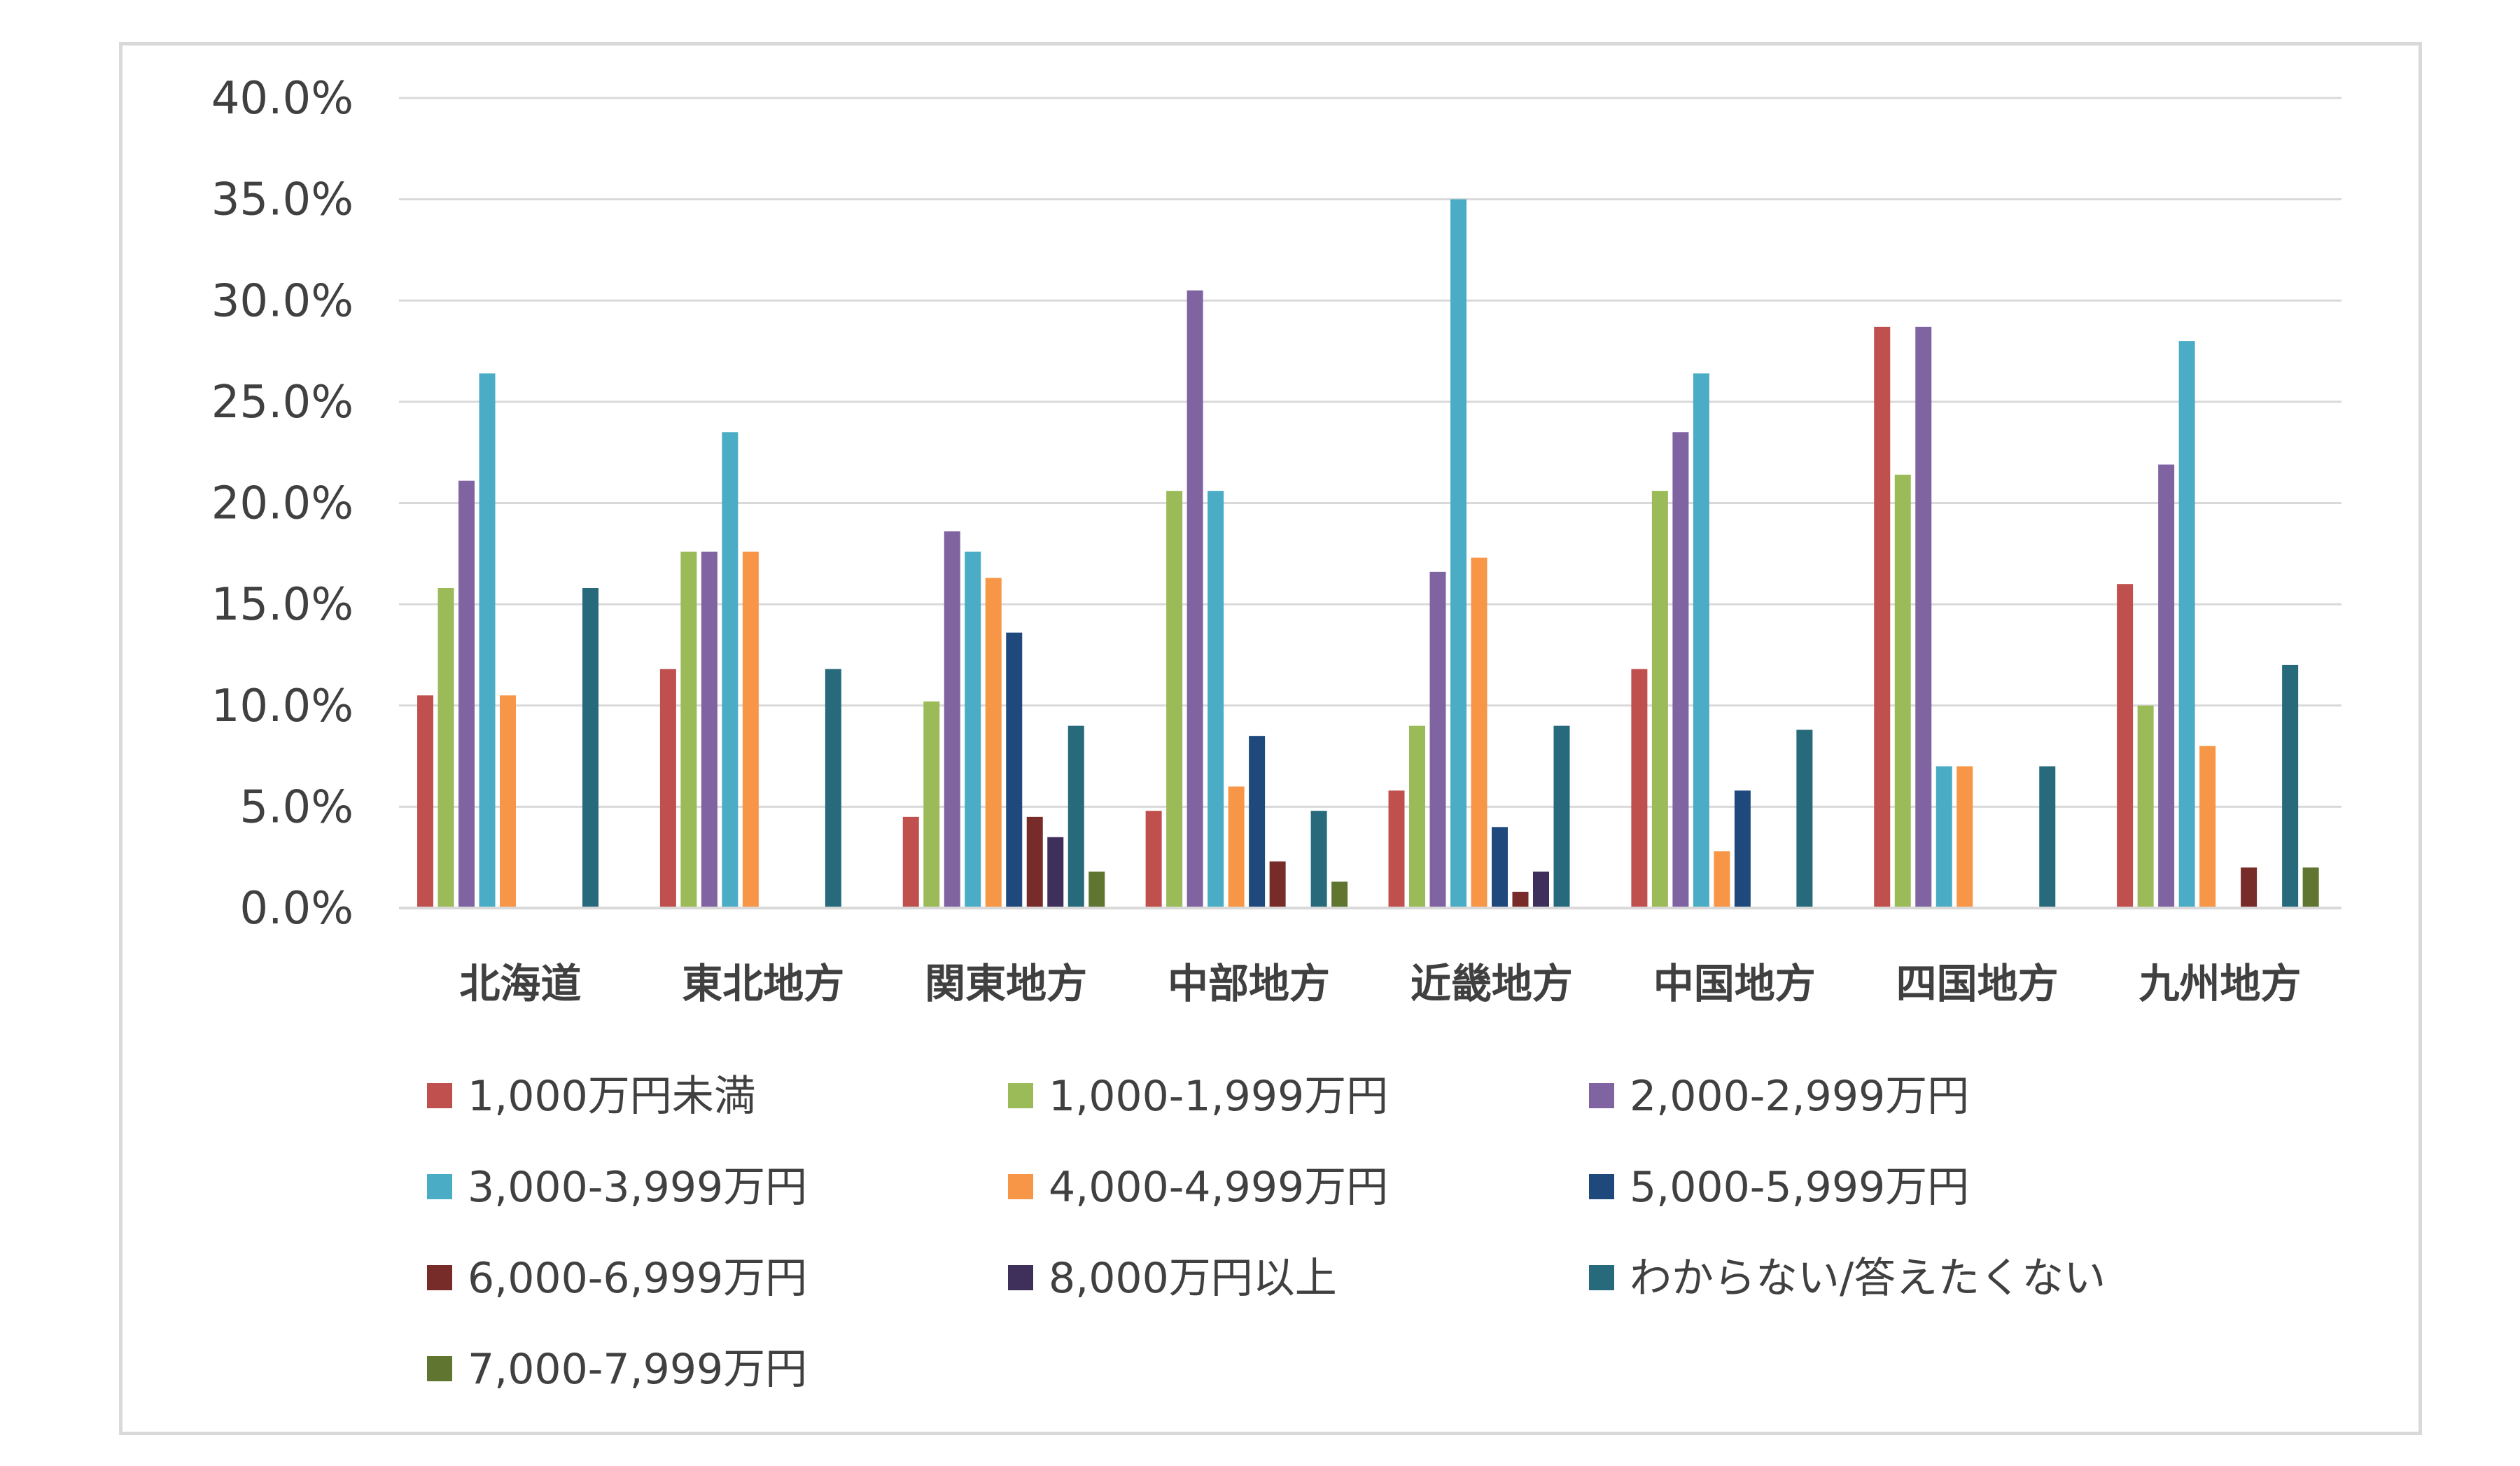 The image size is (2520, 1466). I want to click on y-tick-label: 20.0%, so click(282, 504).